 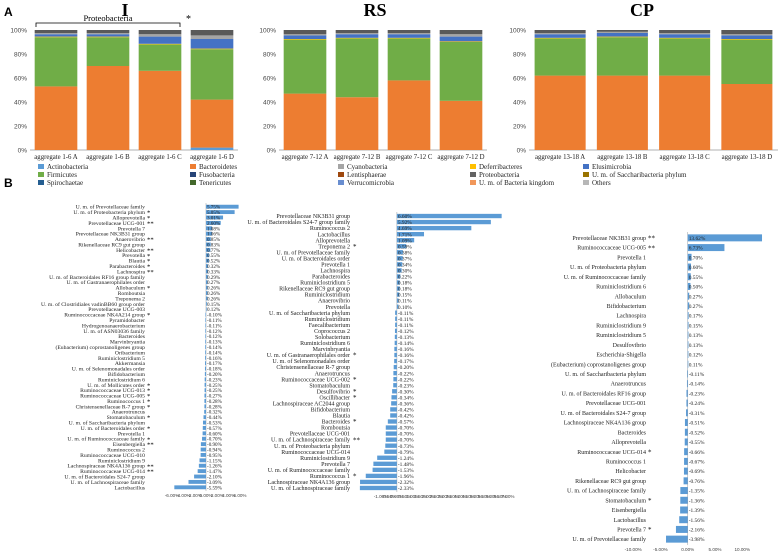 I want to click on row-label: Rikenellaceae RC9 gut group, so click(x=610, y=482).